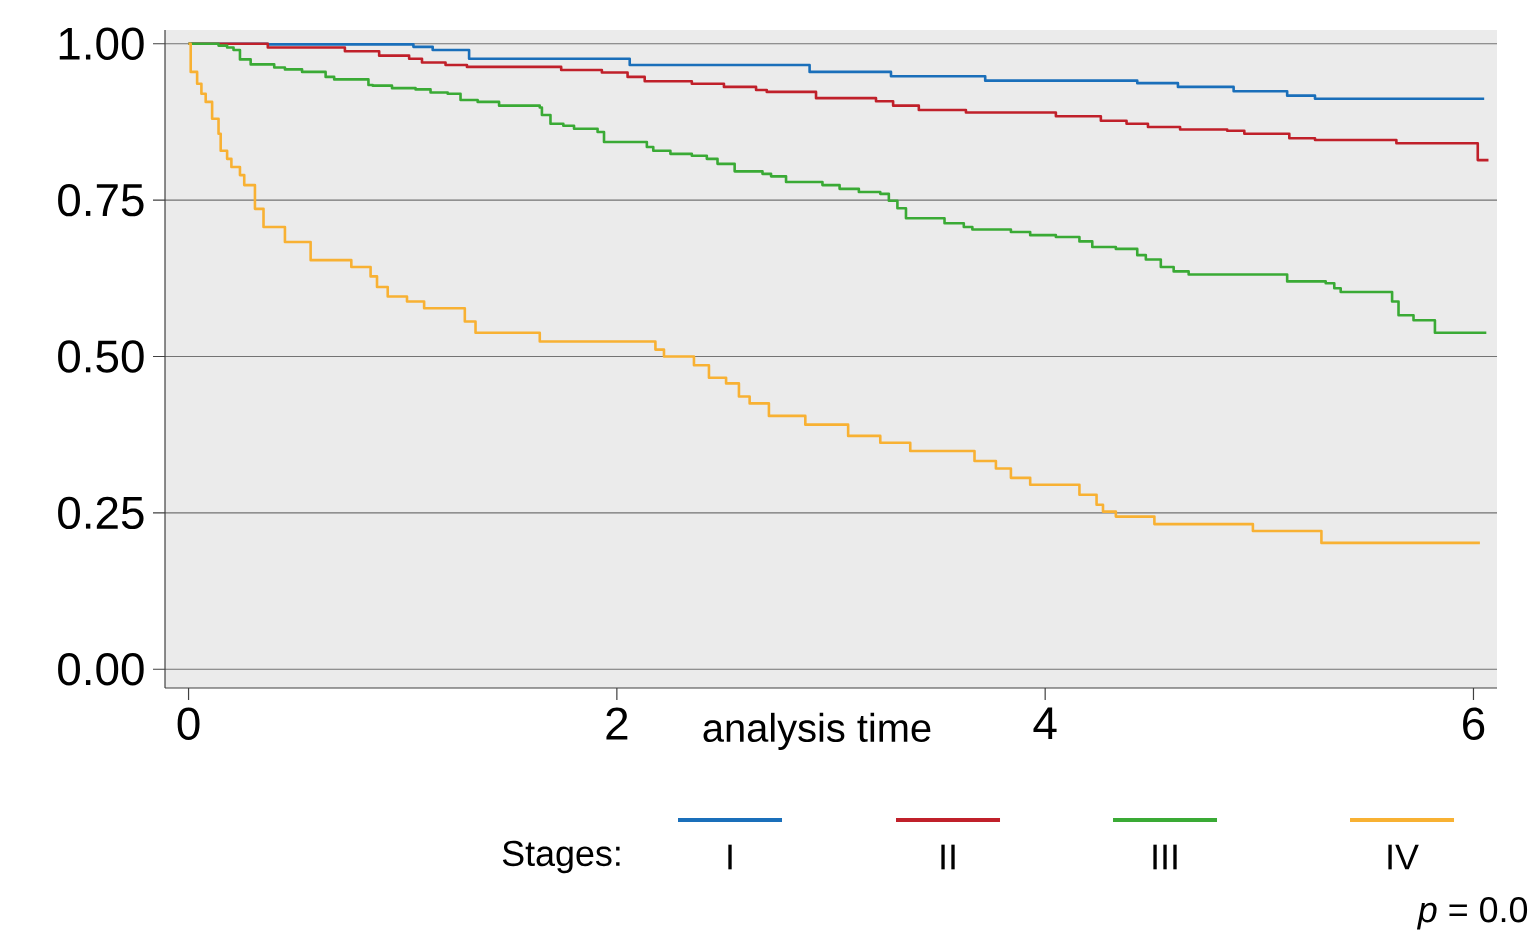 This screenshot has height=937, width=1539. Describe the element at coordinates (101, 513) in the screenshot. I see `y-tick-label: 0.25` at that location.